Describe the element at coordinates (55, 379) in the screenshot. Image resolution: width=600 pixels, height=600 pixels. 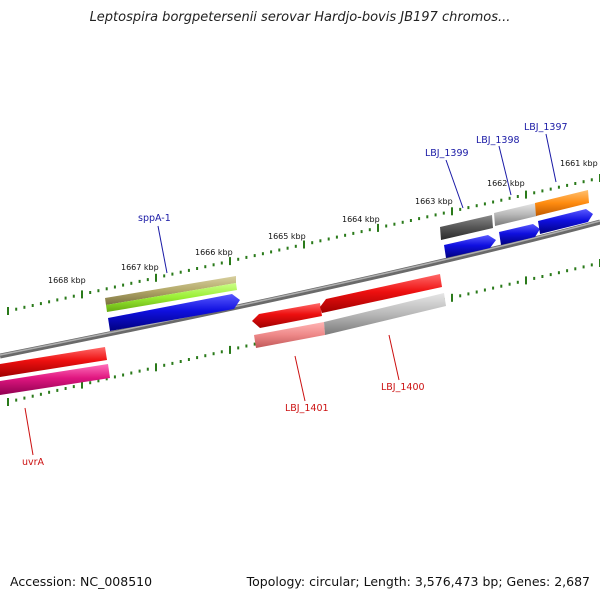
I see `cds-pink-uvra` at that location.